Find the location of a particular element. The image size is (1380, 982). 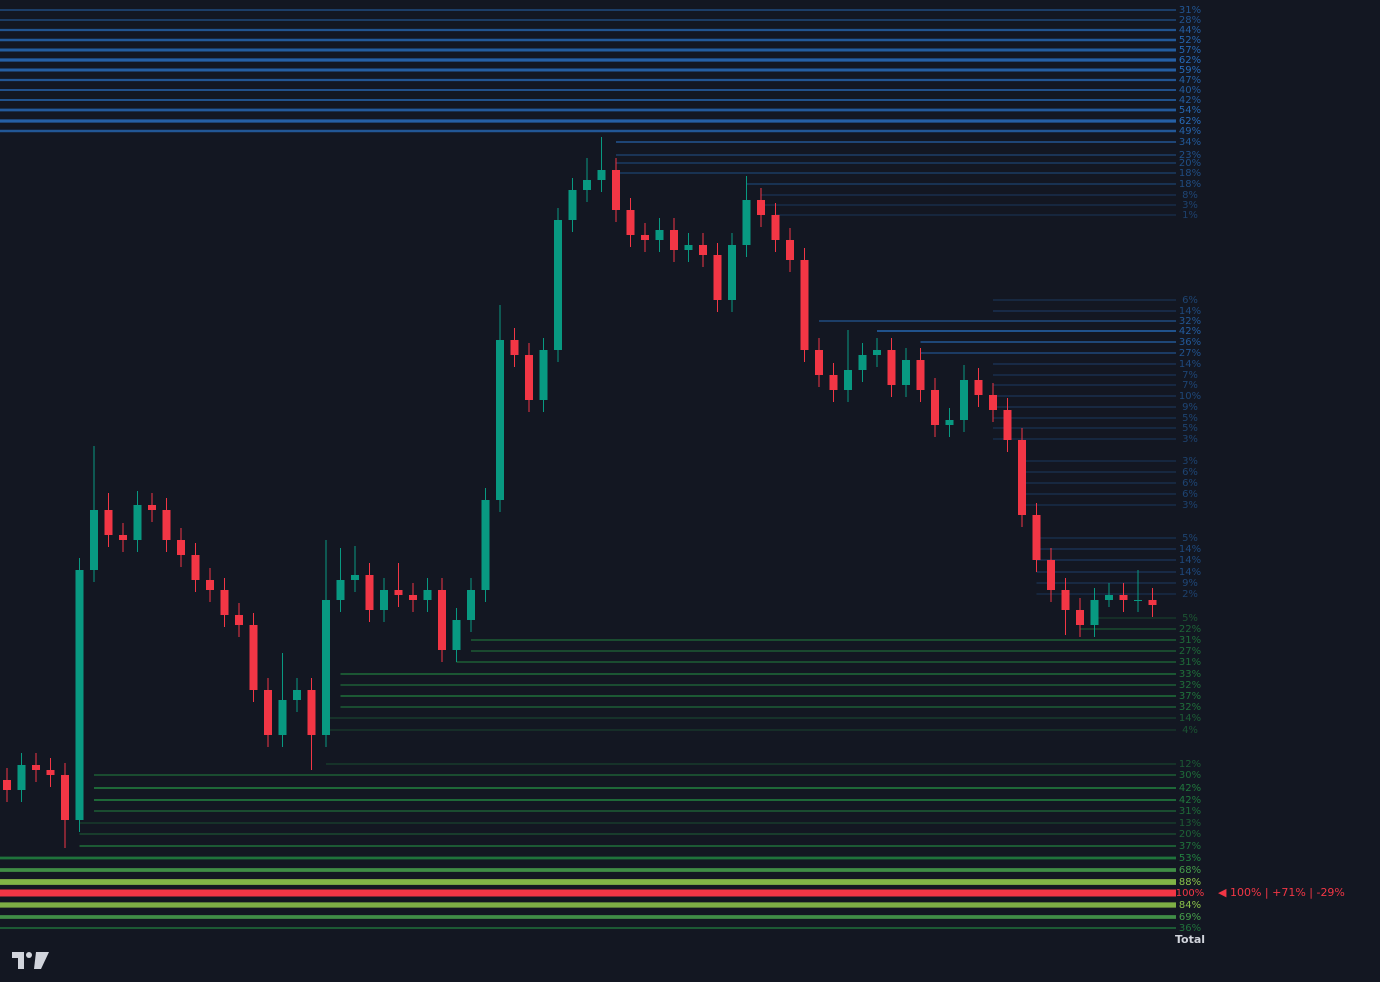

logo is located at coordinates (30, 960).